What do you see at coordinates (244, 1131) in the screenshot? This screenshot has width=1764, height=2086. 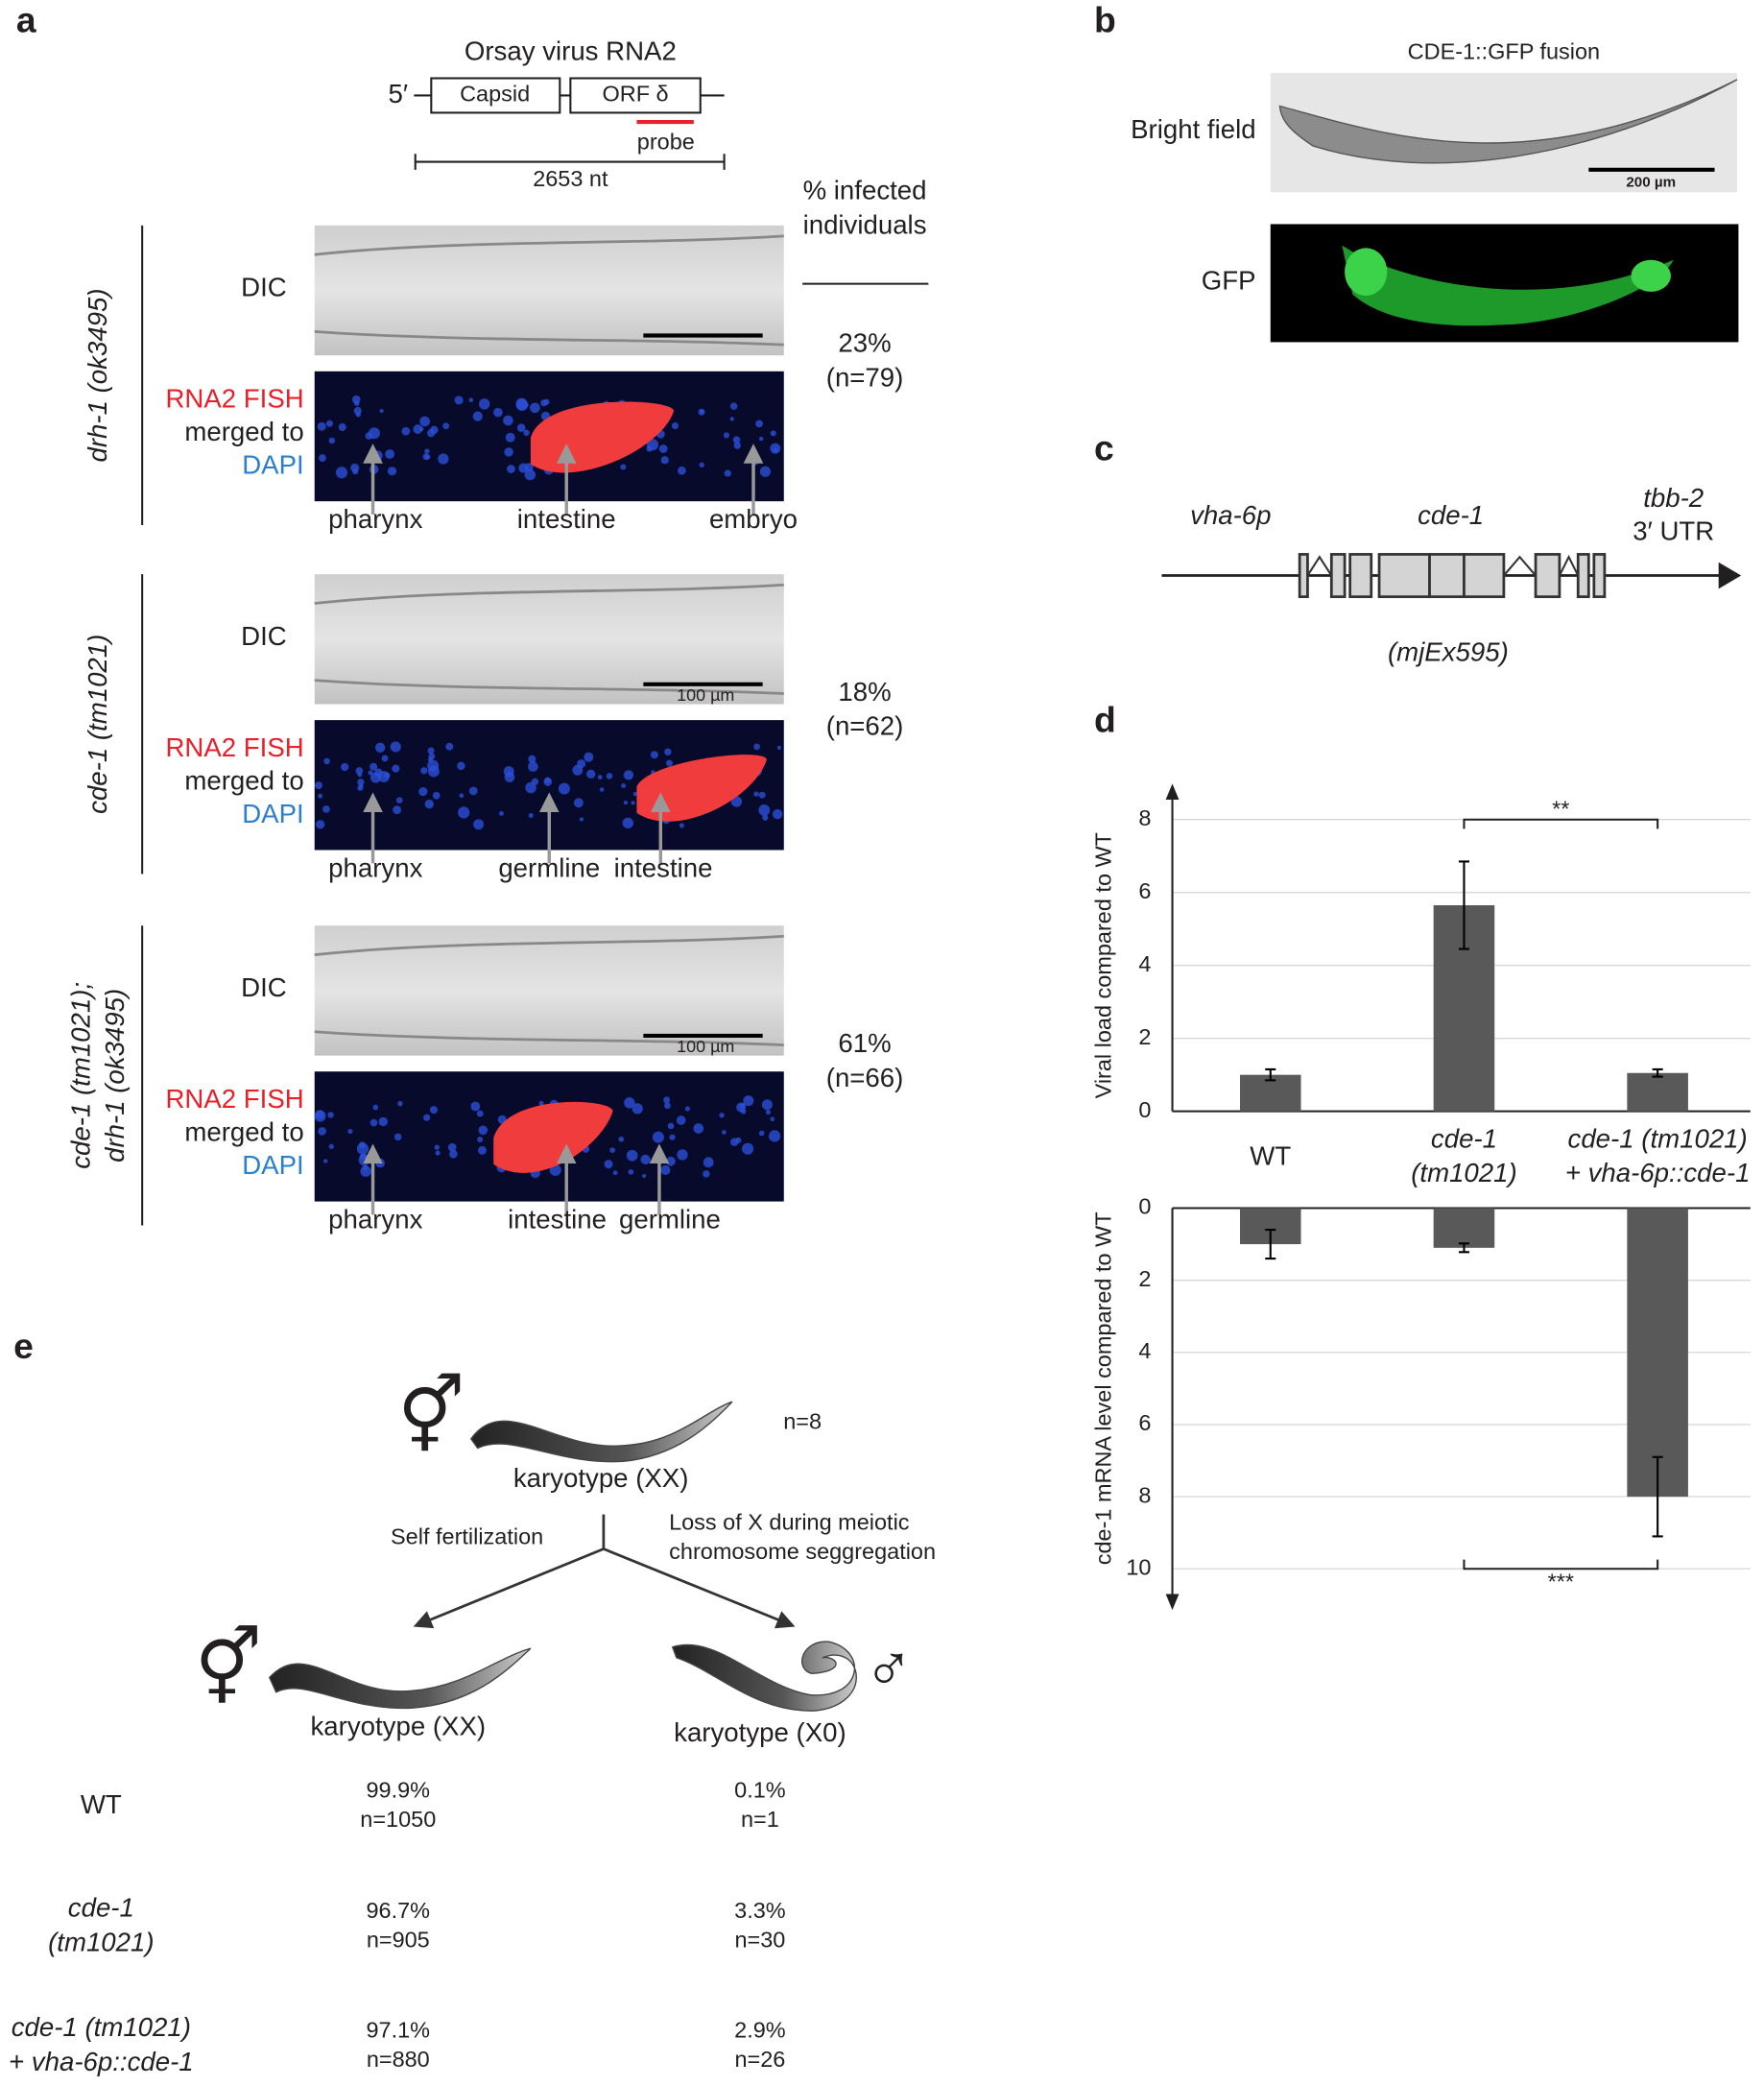 I see `image-label: merged to` at bounding box center [244, 1131].